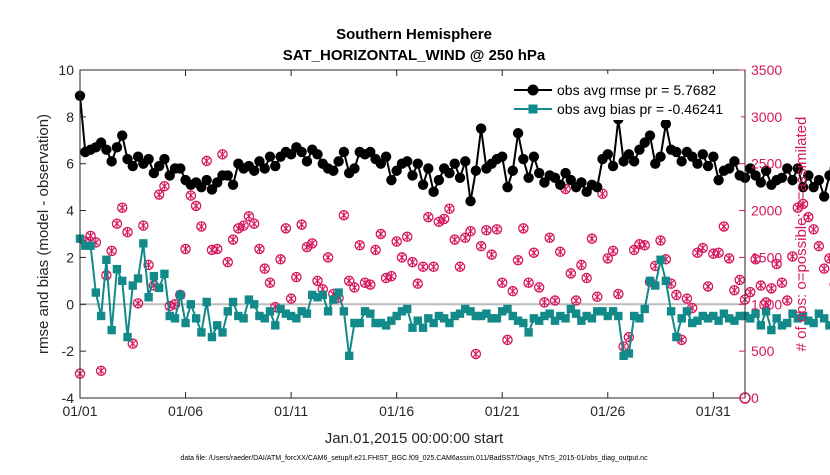 The height and width of the screenshot is (475, 830). I want to click on legend-label-bias: obs avg bias pr = -0.46241, so click(640, 109).